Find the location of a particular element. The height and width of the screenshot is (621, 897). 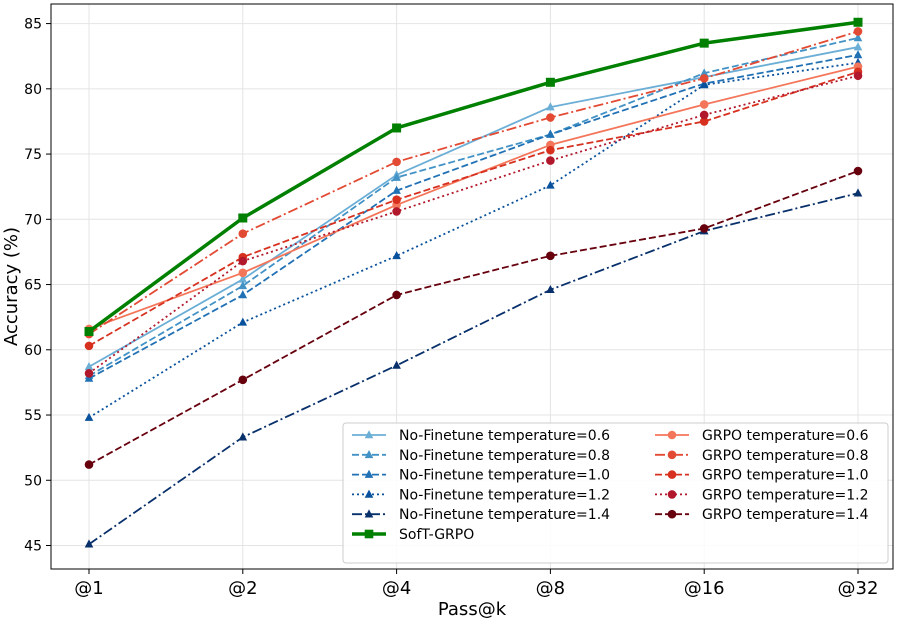

legend-label: GRPO temperature=0.8 is located at coordinates (785, 456).